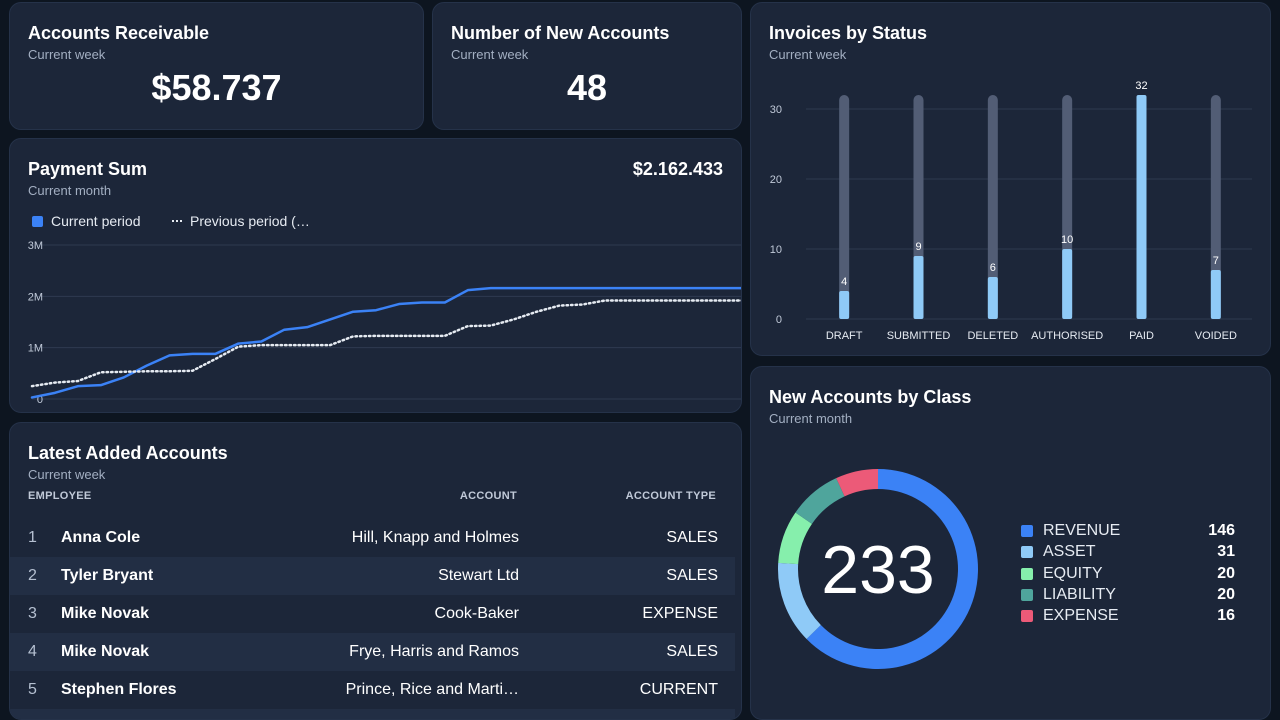 This screenshot has height=720, width=1280. I want to click on table-row: 1 Anna Cole Hill, Knapp and Holmes SALES, so click(372, 538).